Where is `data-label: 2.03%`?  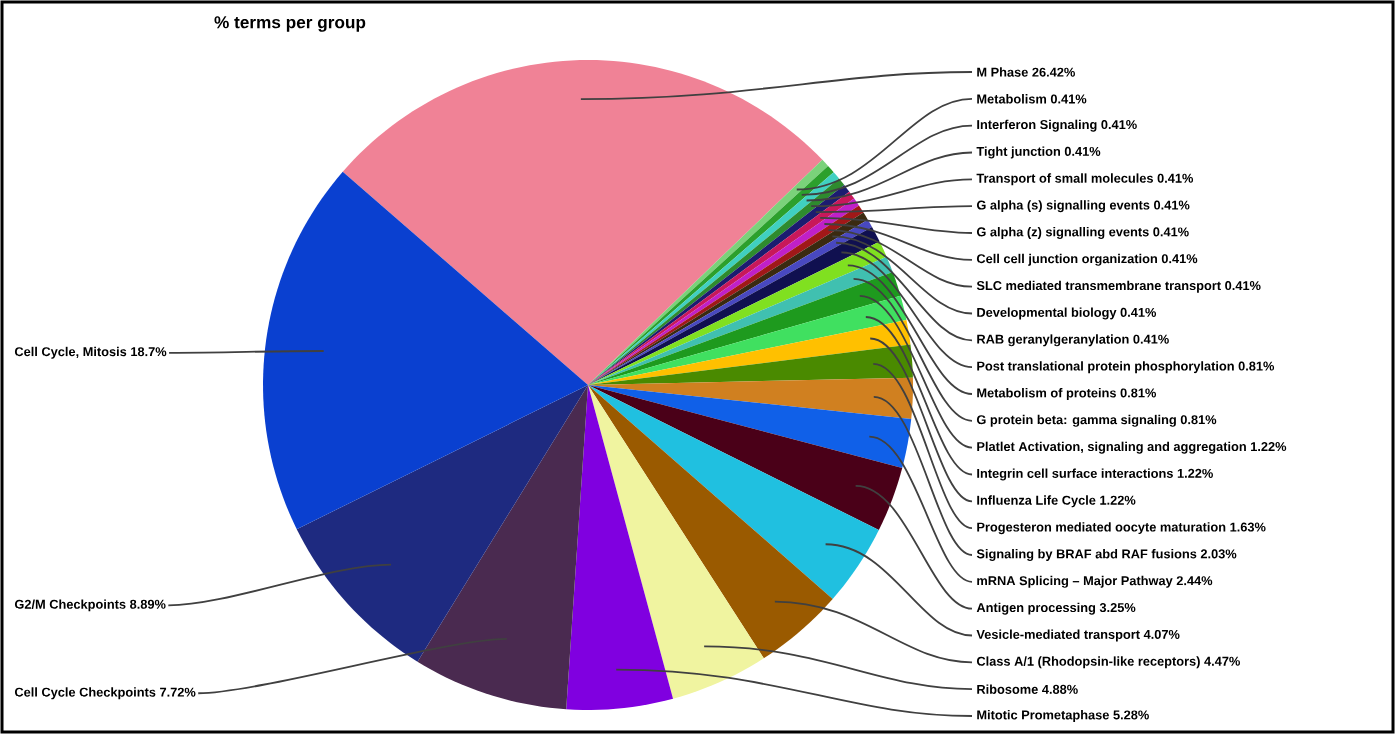
data-label: 2.03% is located at coordinates (1218, 554).